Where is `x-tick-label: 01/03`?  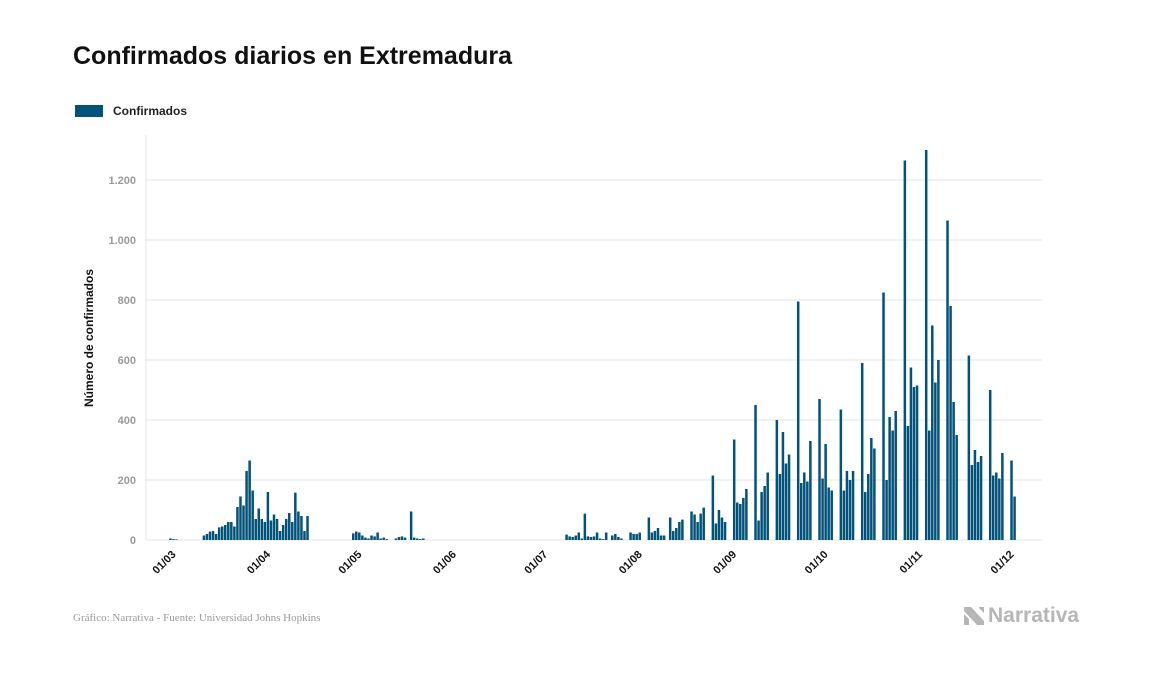 x-tick-label: 01/03 is located at coordinates (165, 563).